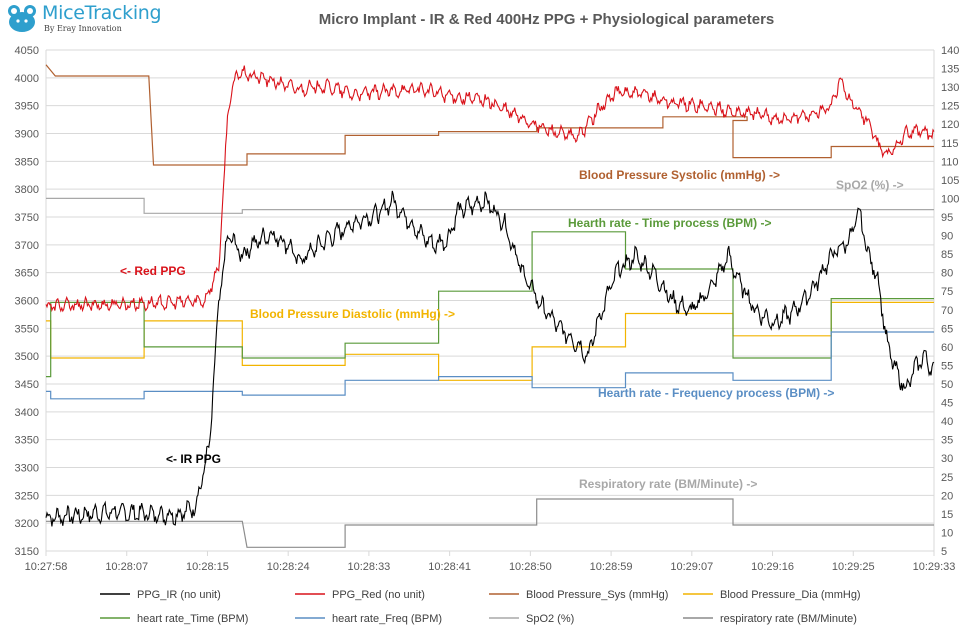  What do you see at coordinates (489, 115) in the screenshot?
I see `series-line-bp-sys` at bounding box center [489, 115].